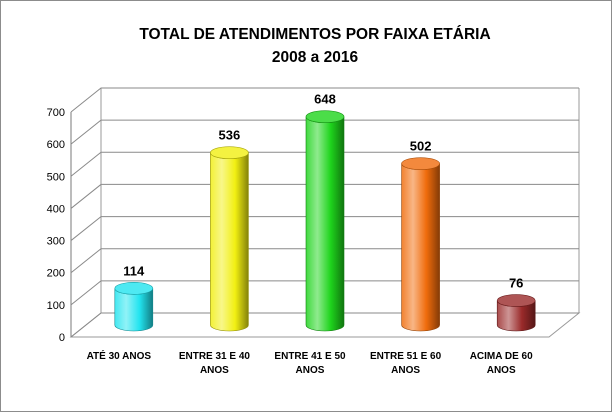 Image resolution: width=612 pixels, height=413 pixels. What do you see at coordinates (314, 34) in the screenshot?
I see `chart-title: TOTAL DE ATENDIMENTOS POR FAIXA ETÁRIA` at bounding box center [314, 34].